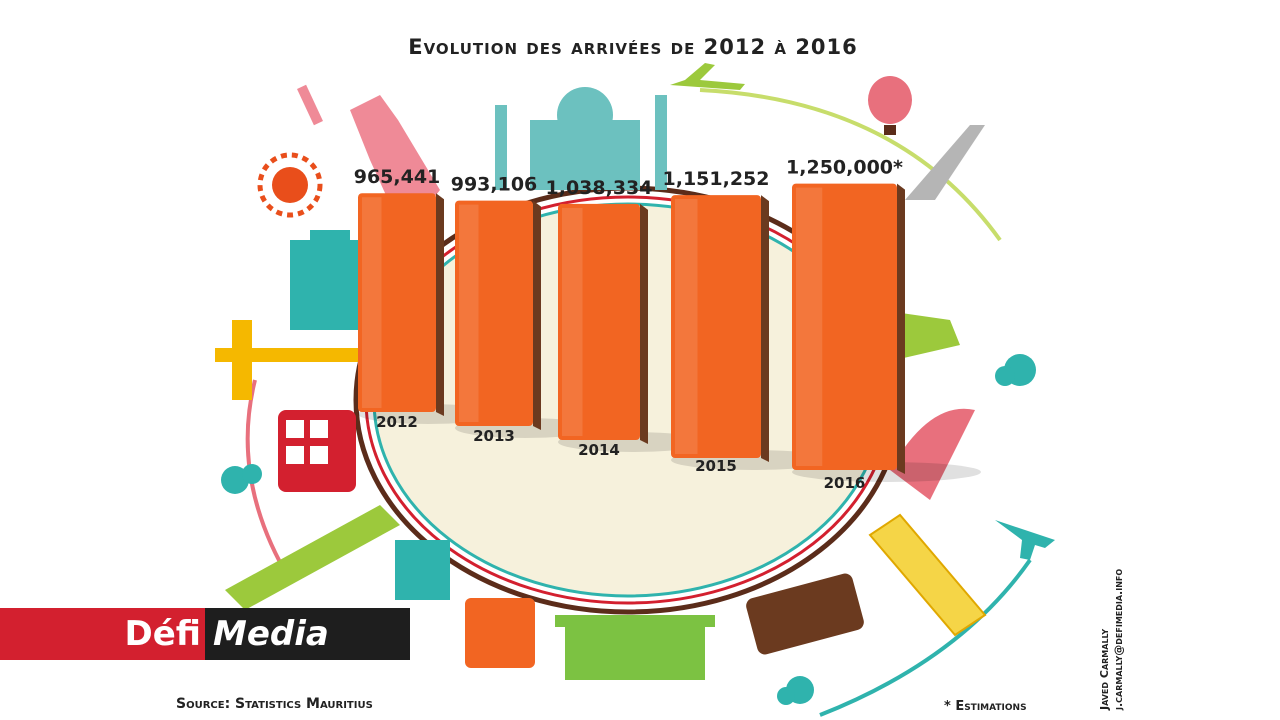 The height and width of the screenshot is (720, 1280). Describe the element at coordinates (494, 313) in the screenshot. I see `bar-2013` at that location.